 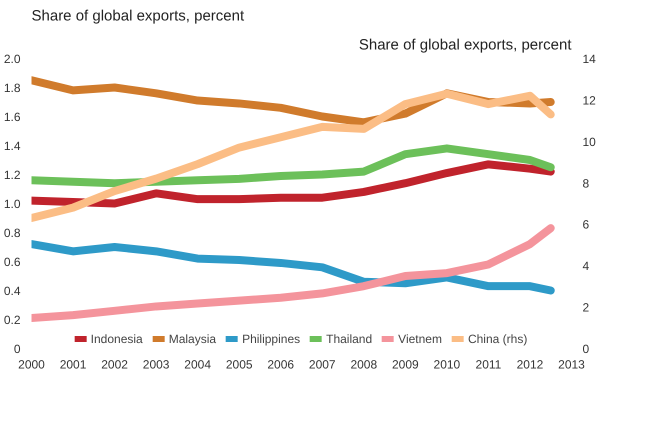 What do you see at coordinates (586, 225) in the screenshot?
I see `y2-tick-label: 6` at bounding box center [586, 225].